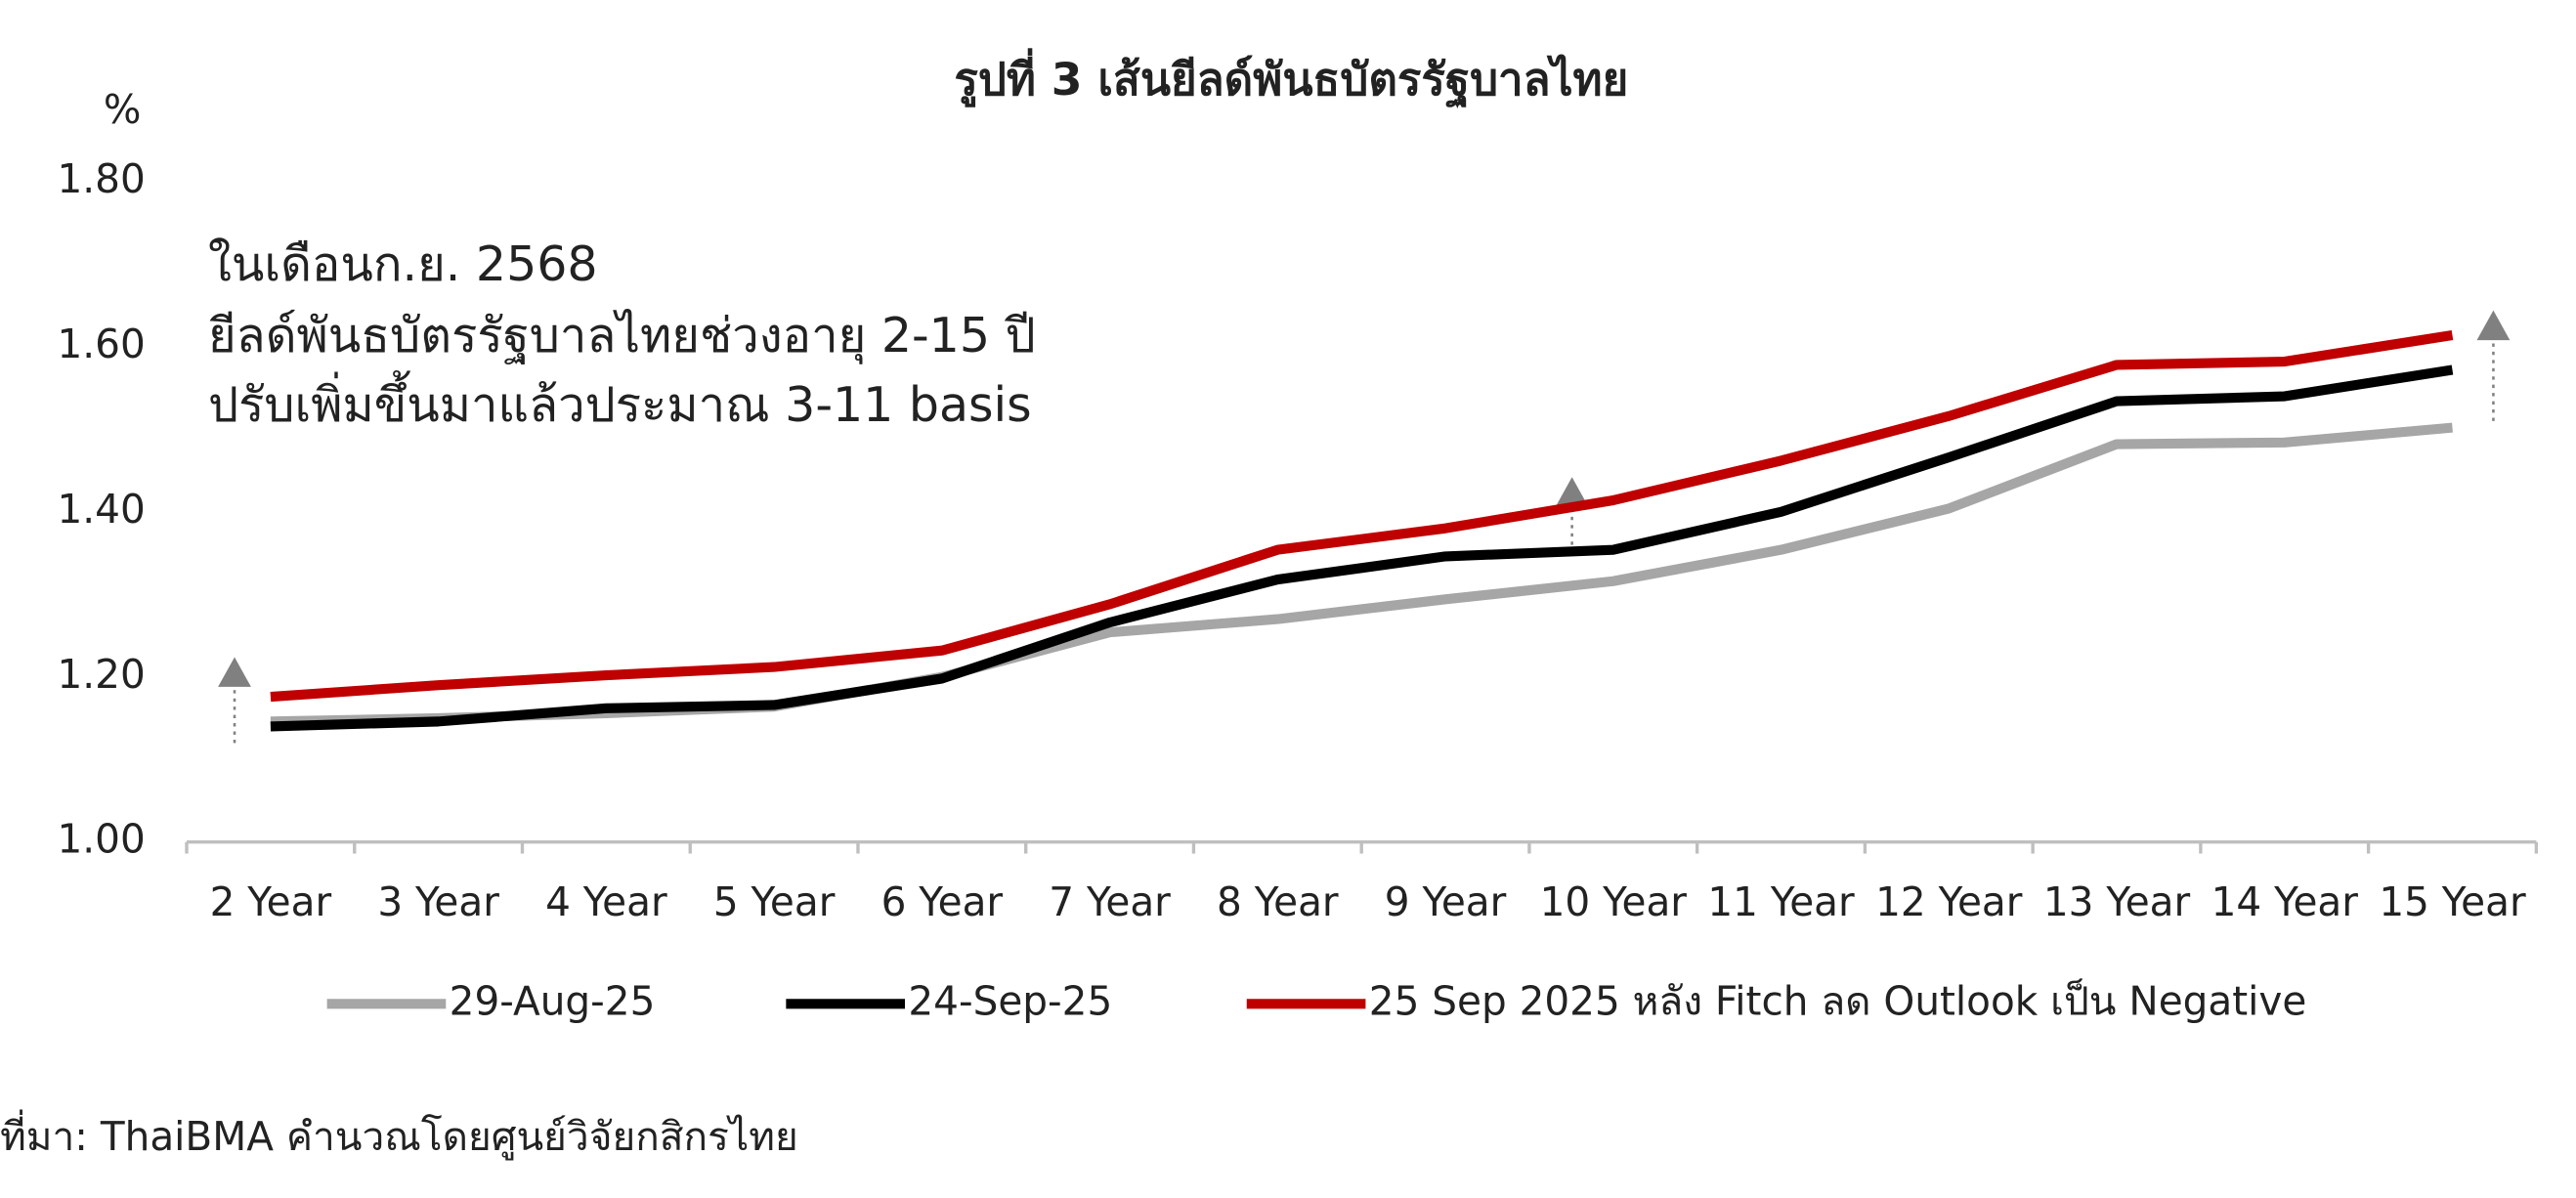 This screenshot has height=1198, width=2576. What do you see at coordinates (101, 509) in the screenshot?
I see `y-tick-label: 1.40` at bounding box center [101, 509].